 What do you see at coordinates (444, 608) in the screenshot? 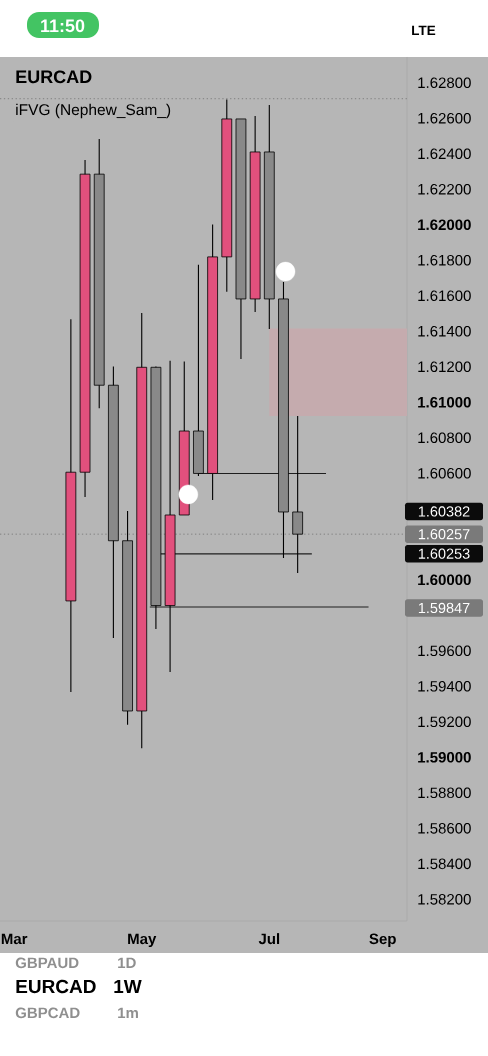
I see `text: 1.59847` at bounding box center [444, 608].